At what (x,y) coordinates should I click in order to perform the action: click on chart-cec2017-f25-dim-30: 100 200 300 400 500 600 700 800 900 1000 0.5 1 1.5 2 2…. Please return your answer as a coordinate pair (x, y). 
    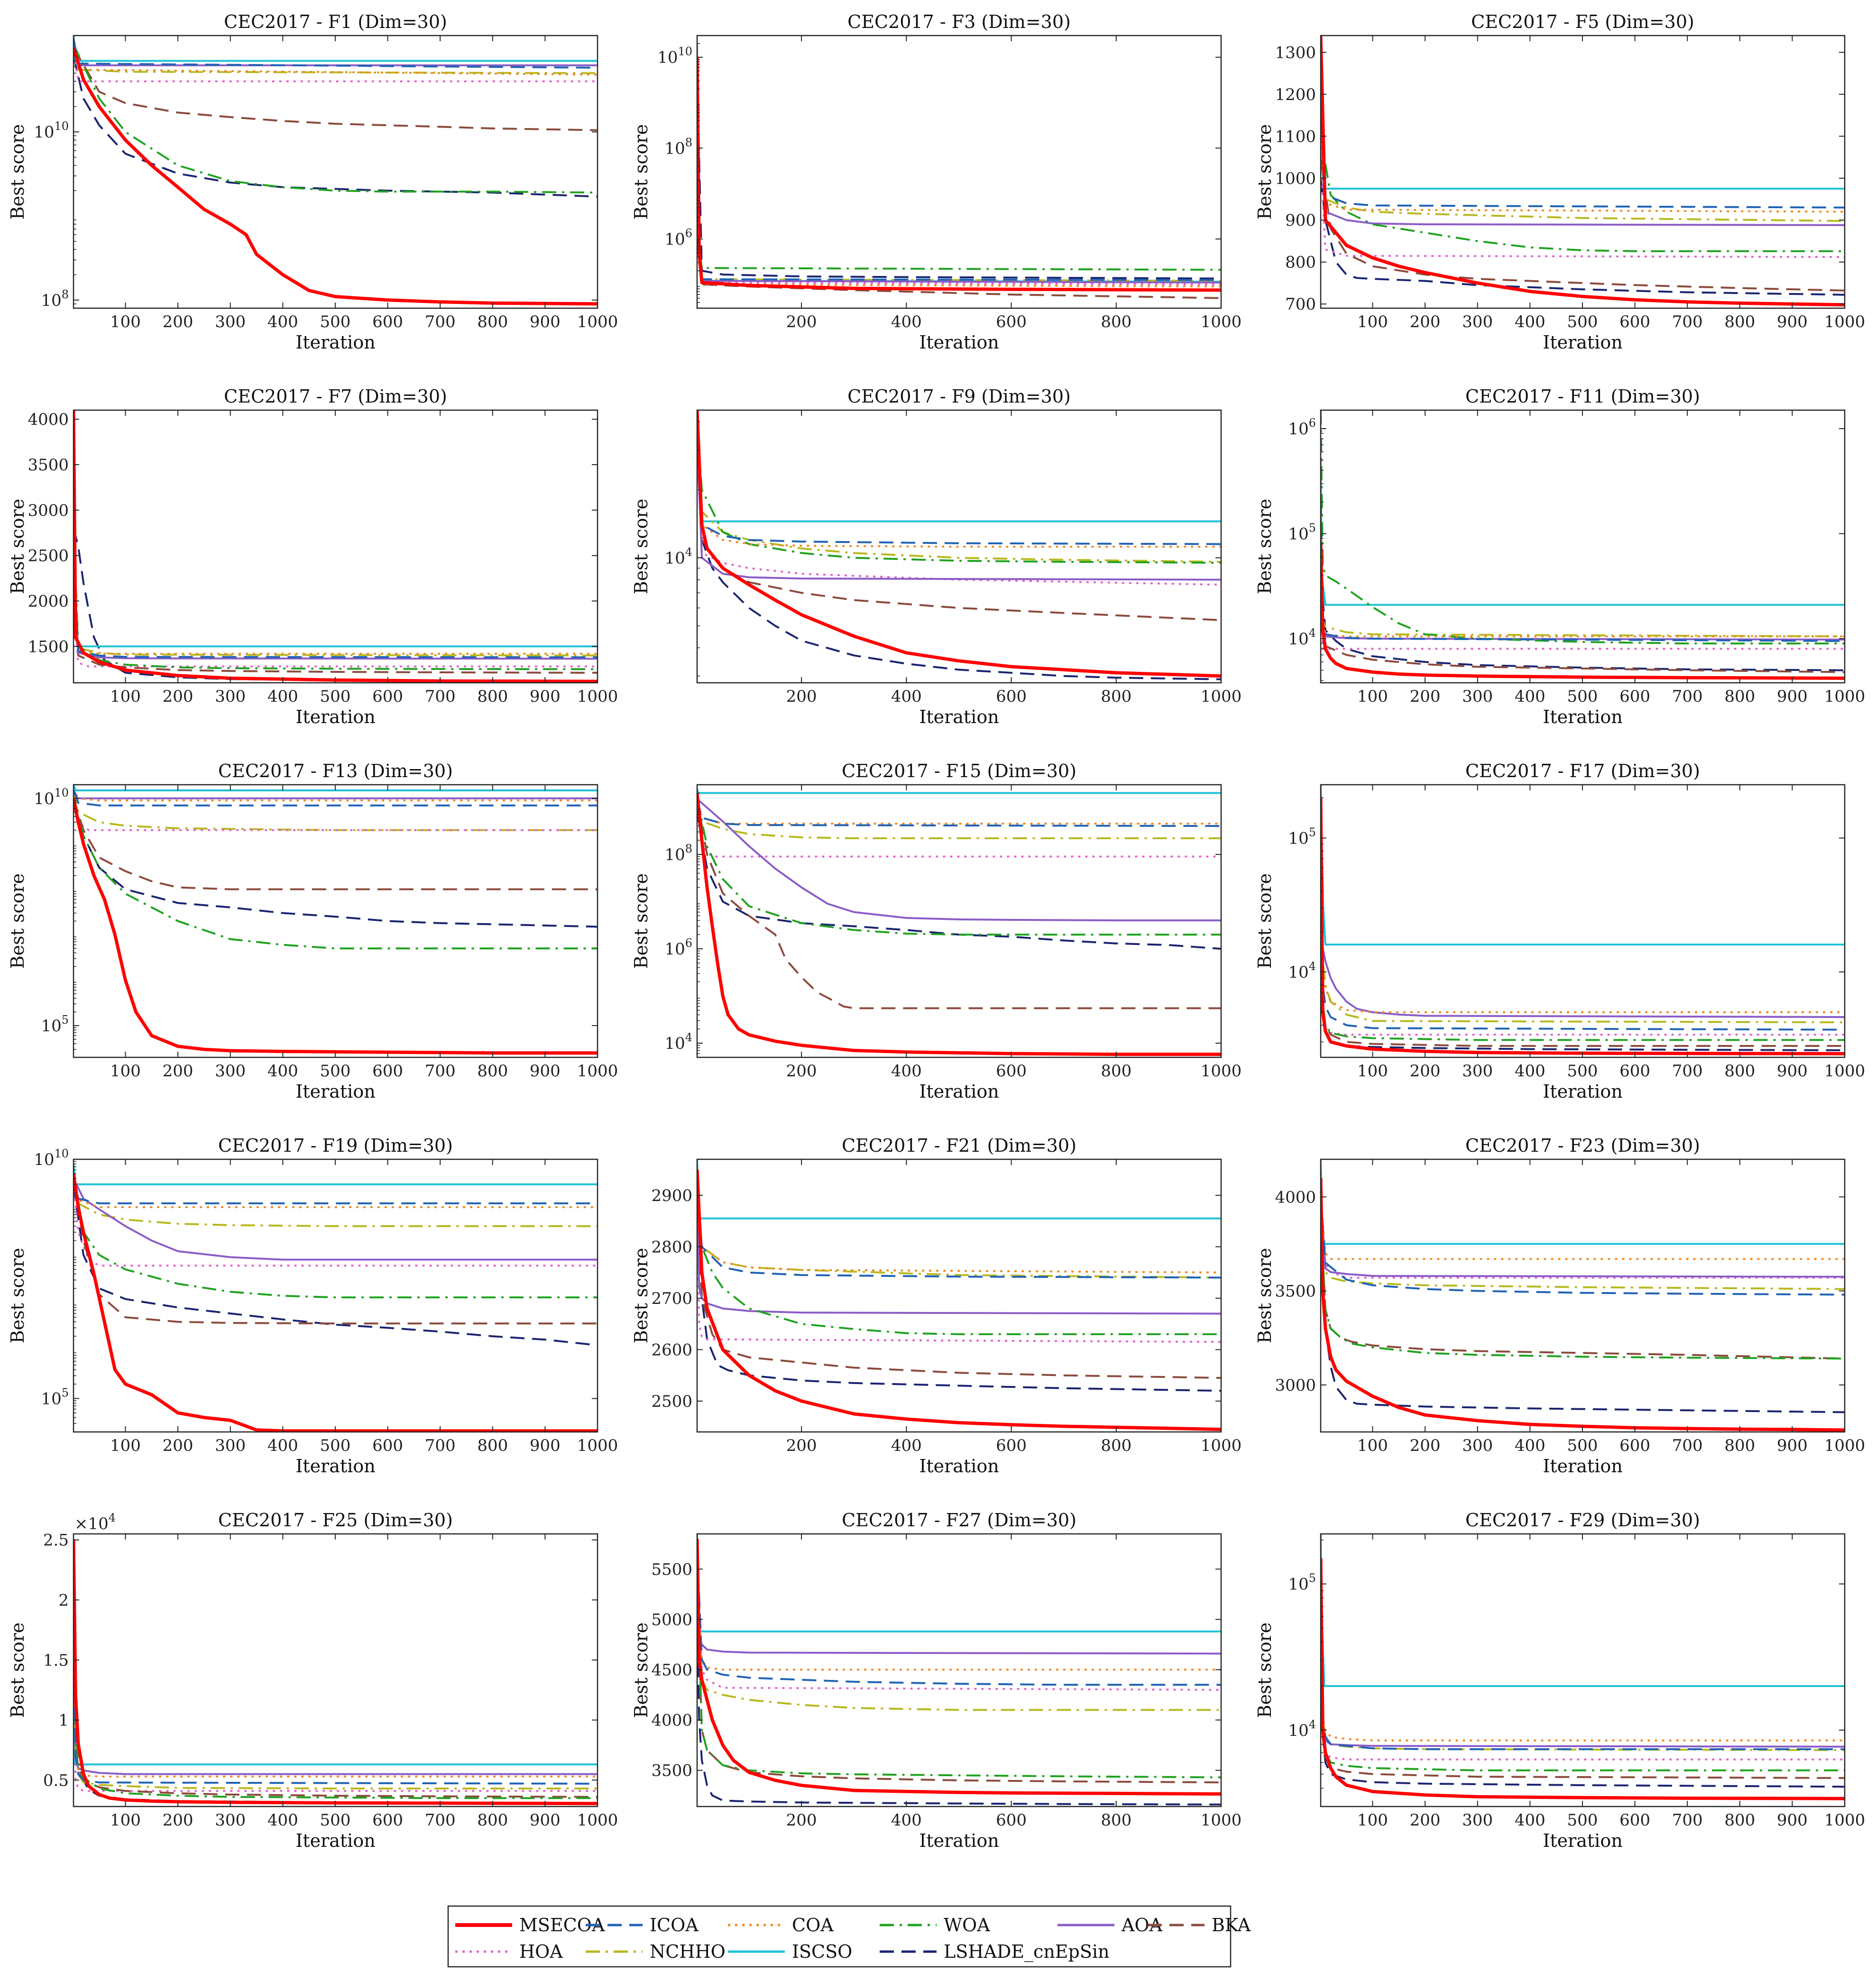
    Looking at the image, I should click on (312, 1680).